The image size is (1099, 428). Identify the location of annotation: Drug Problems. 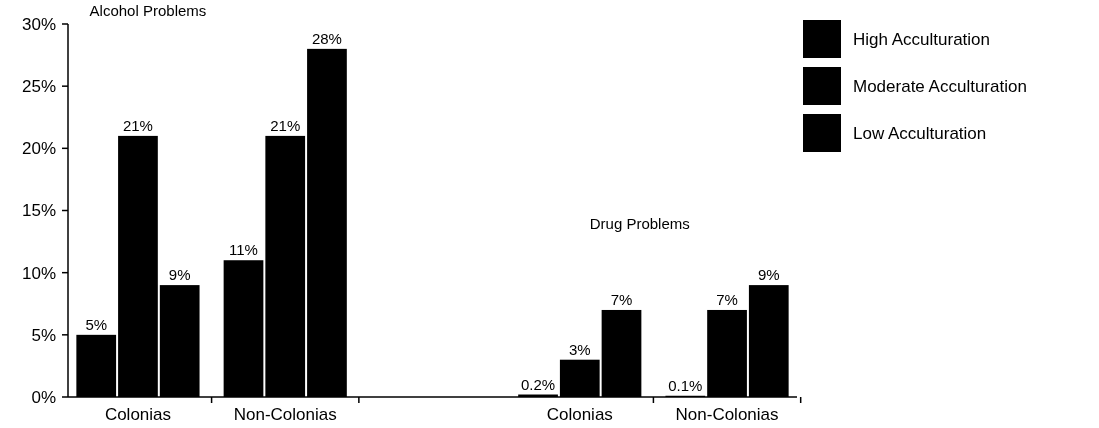
(639, 224).